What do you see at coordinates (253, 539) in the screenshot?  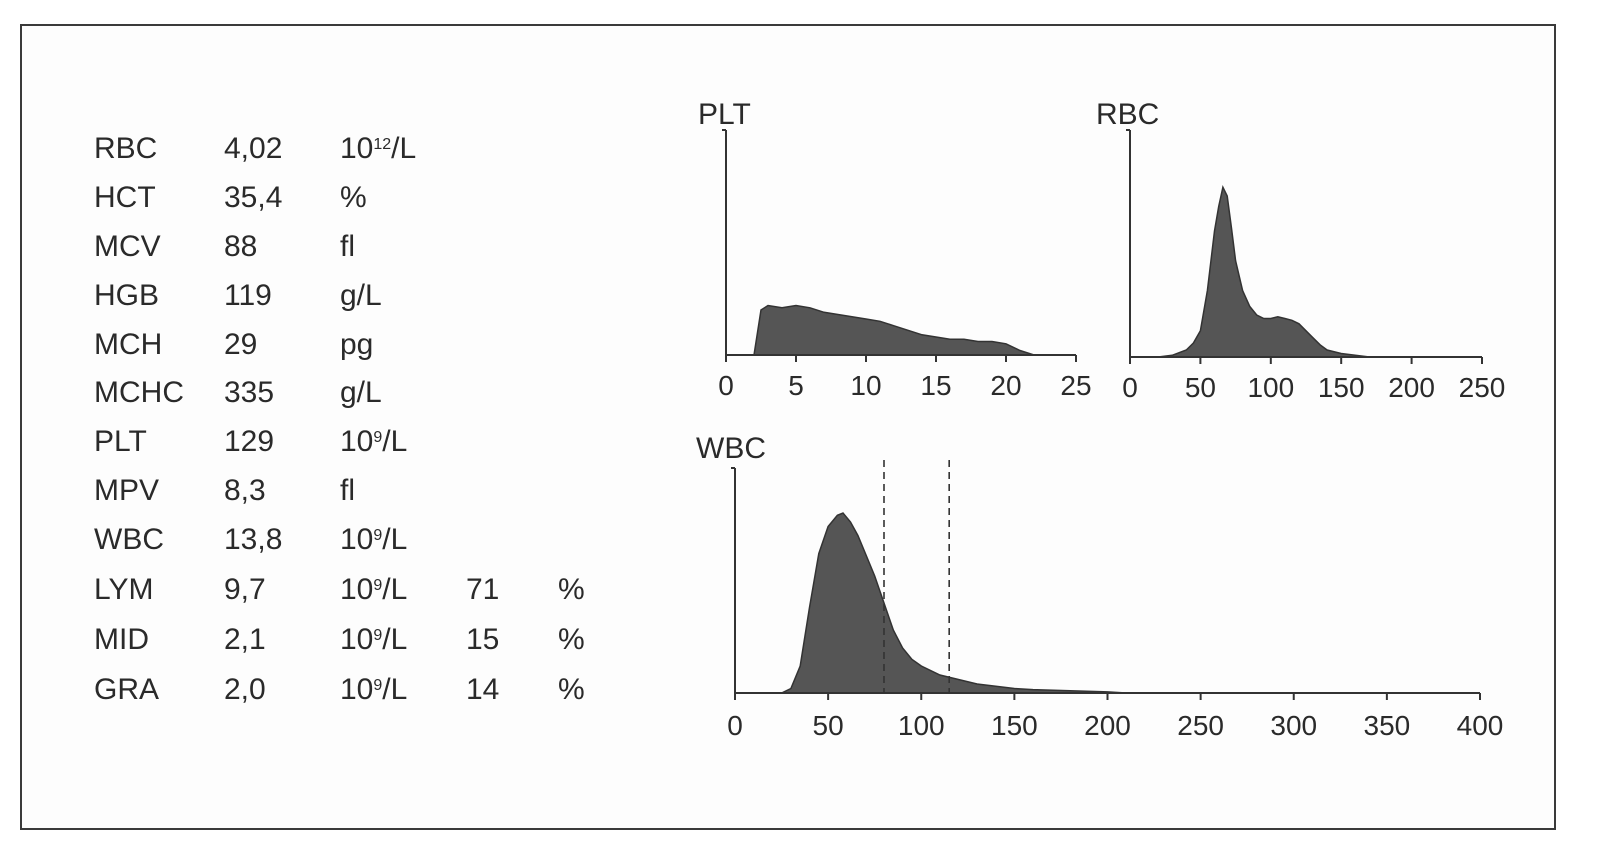 I see `result-value: 13,8` at bounding box center [253, 539].